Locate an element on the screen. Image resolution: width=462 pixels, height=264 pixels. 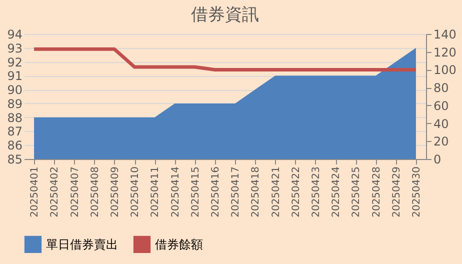
x-tick-label: 20250422 is located at coordinates (296, 192).